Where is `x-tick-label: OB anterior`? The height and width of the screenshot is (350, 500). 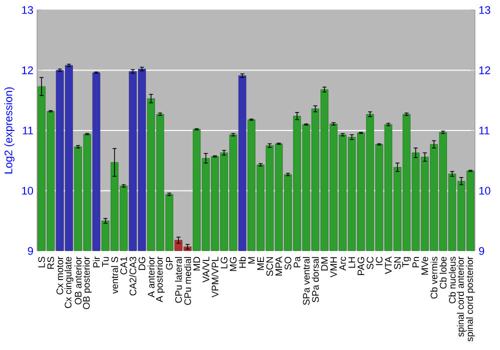 x-tick-label: OB anterior is located at coordinates (78, 280).